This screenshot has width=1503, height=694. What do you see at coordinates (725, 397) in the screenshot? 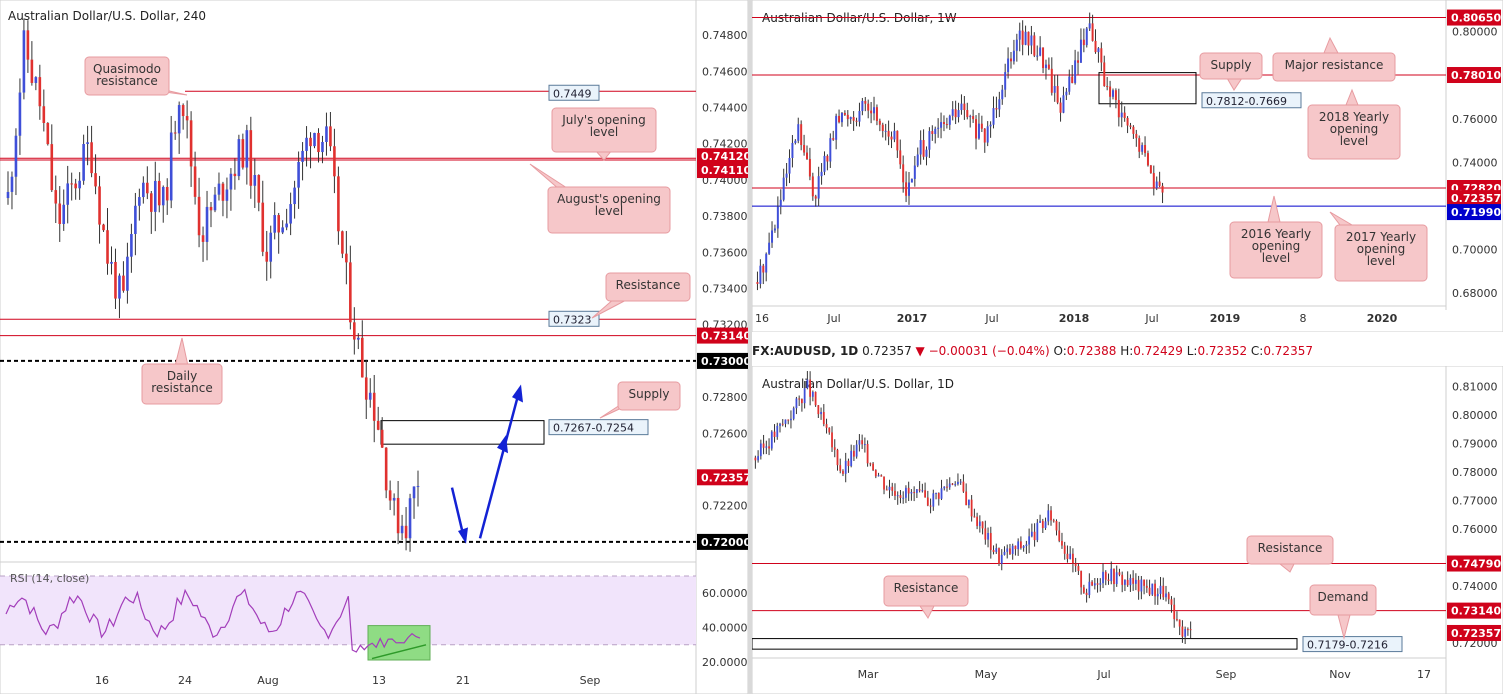
I see `h4-y-tick-label: 0.72800` at bounding box center [725, 397].